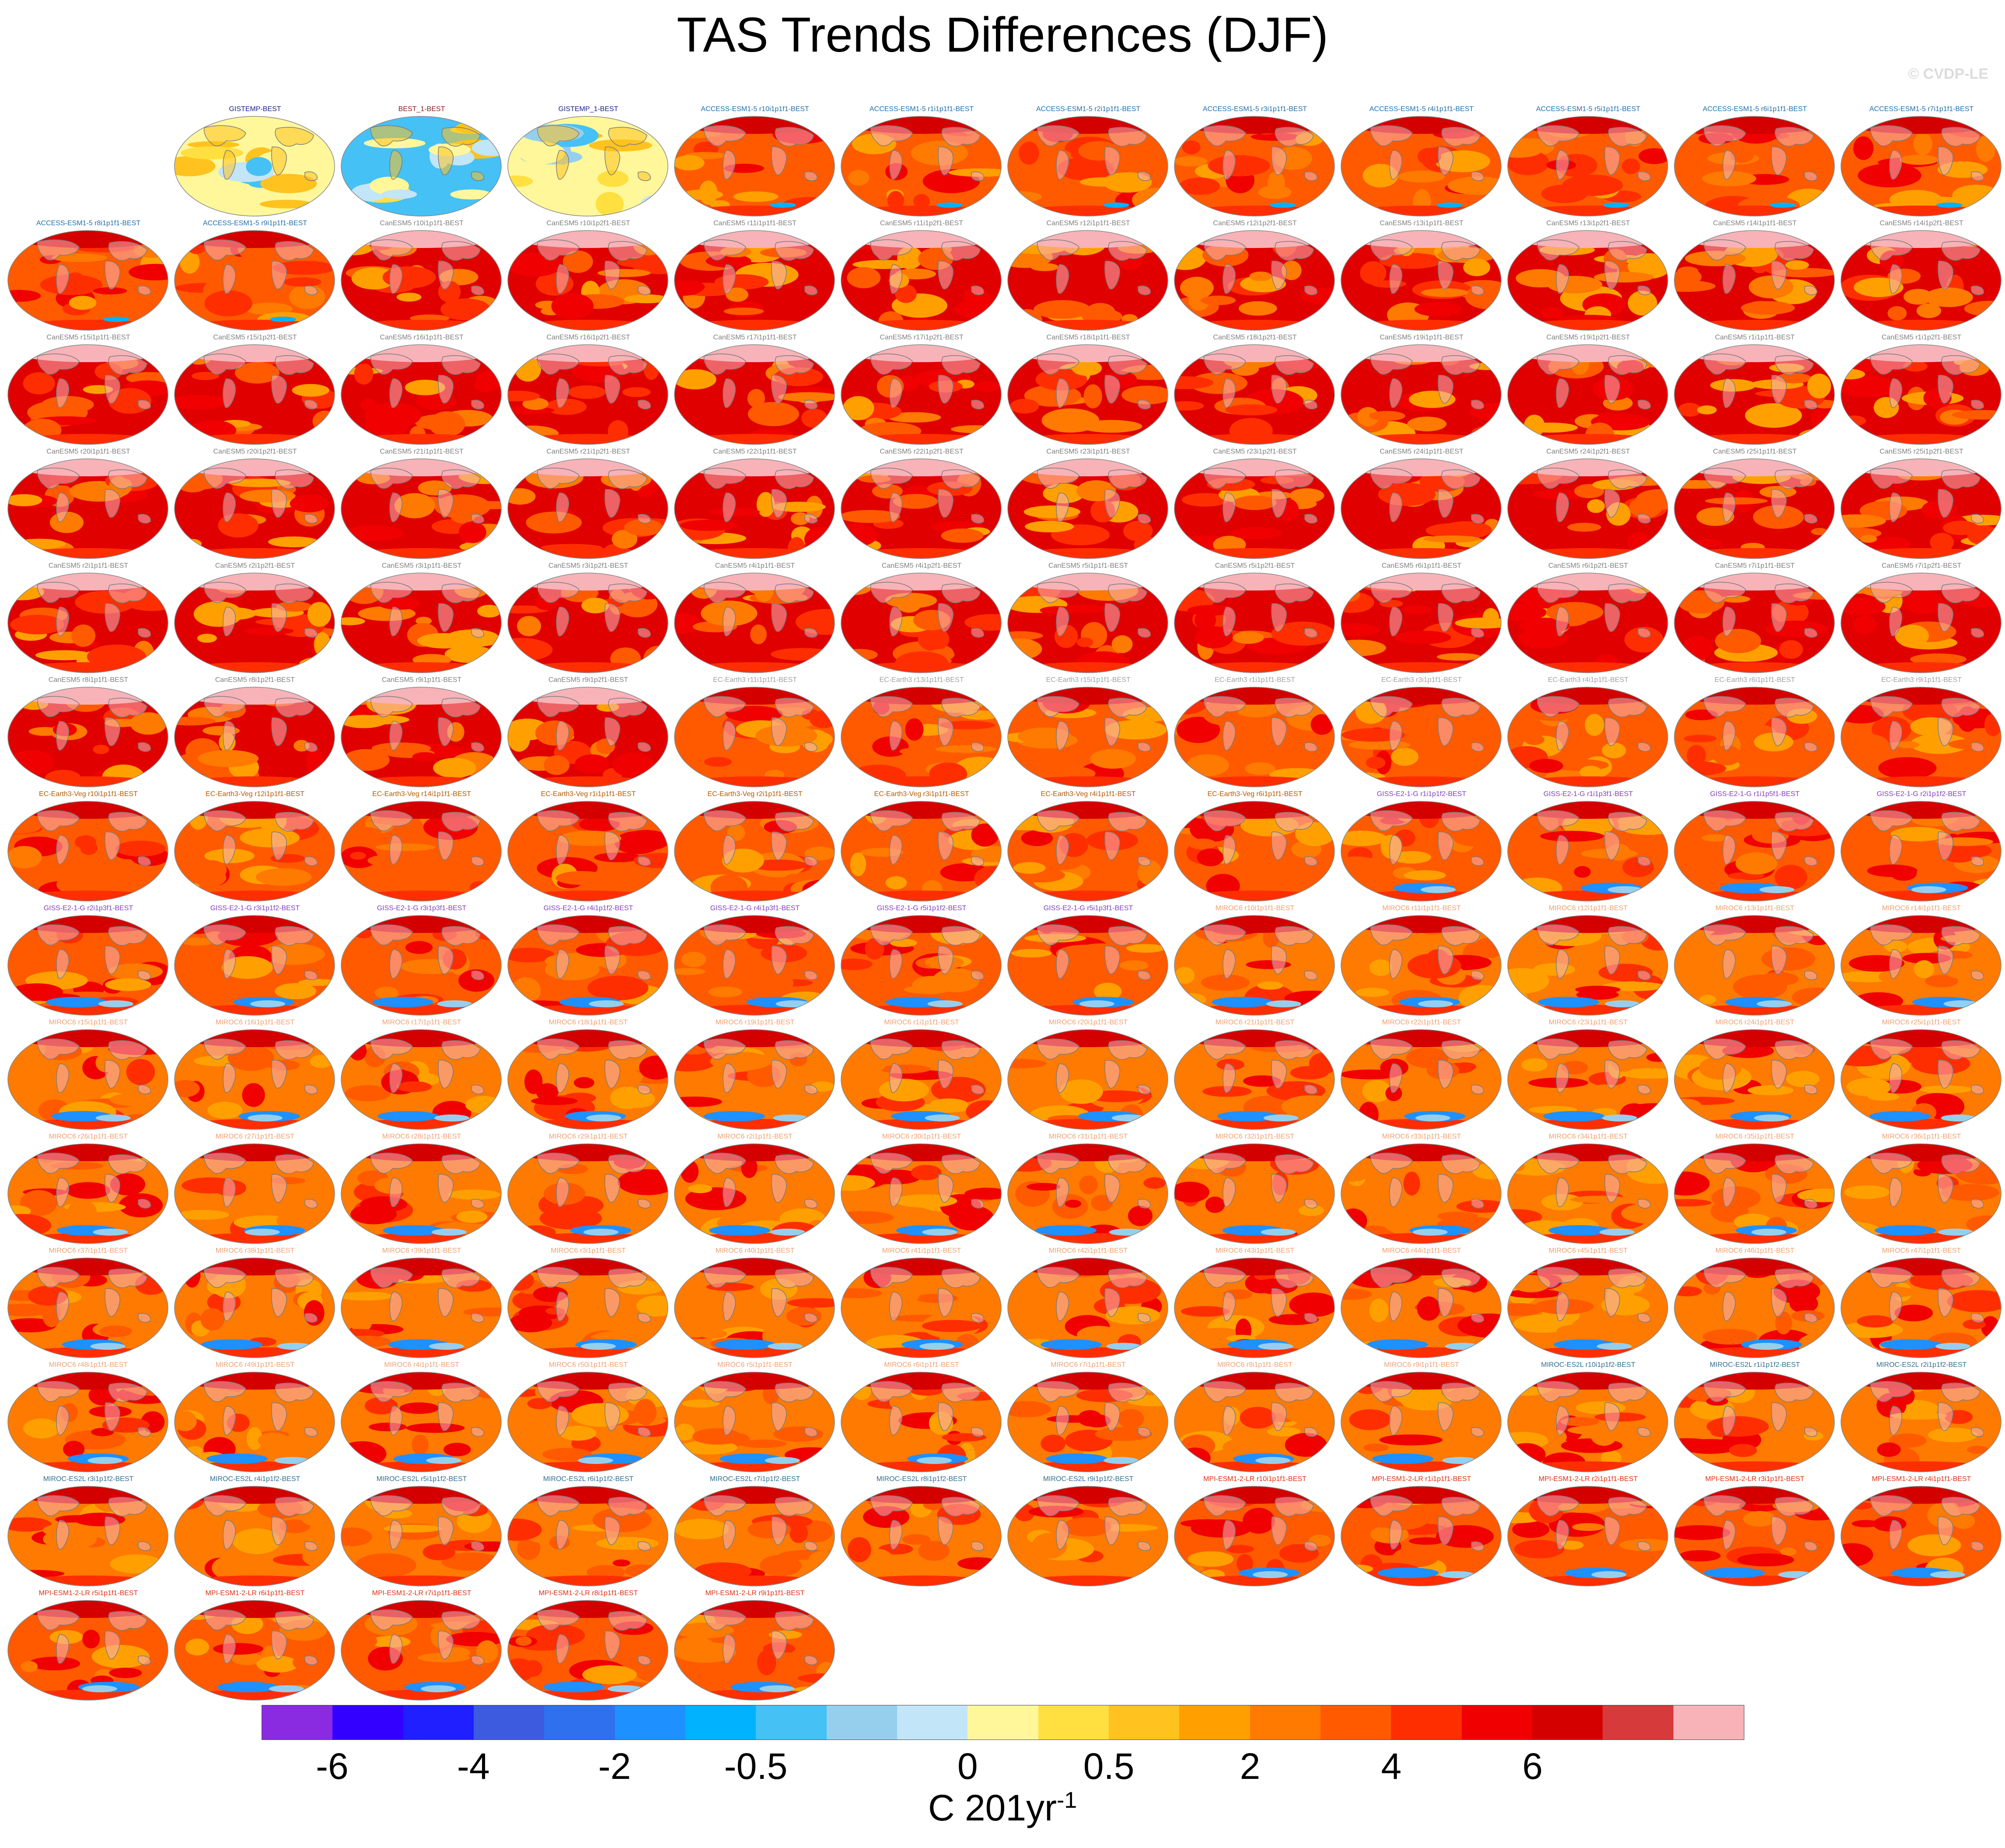 The width and height of the screenshot is (2005, 1848). What do you see at coordinates (255, 1189) in the screenshot?
I see `map-panel: MIROC6 r27i1p1f1-BEST` at bounding box center [255, 1189].